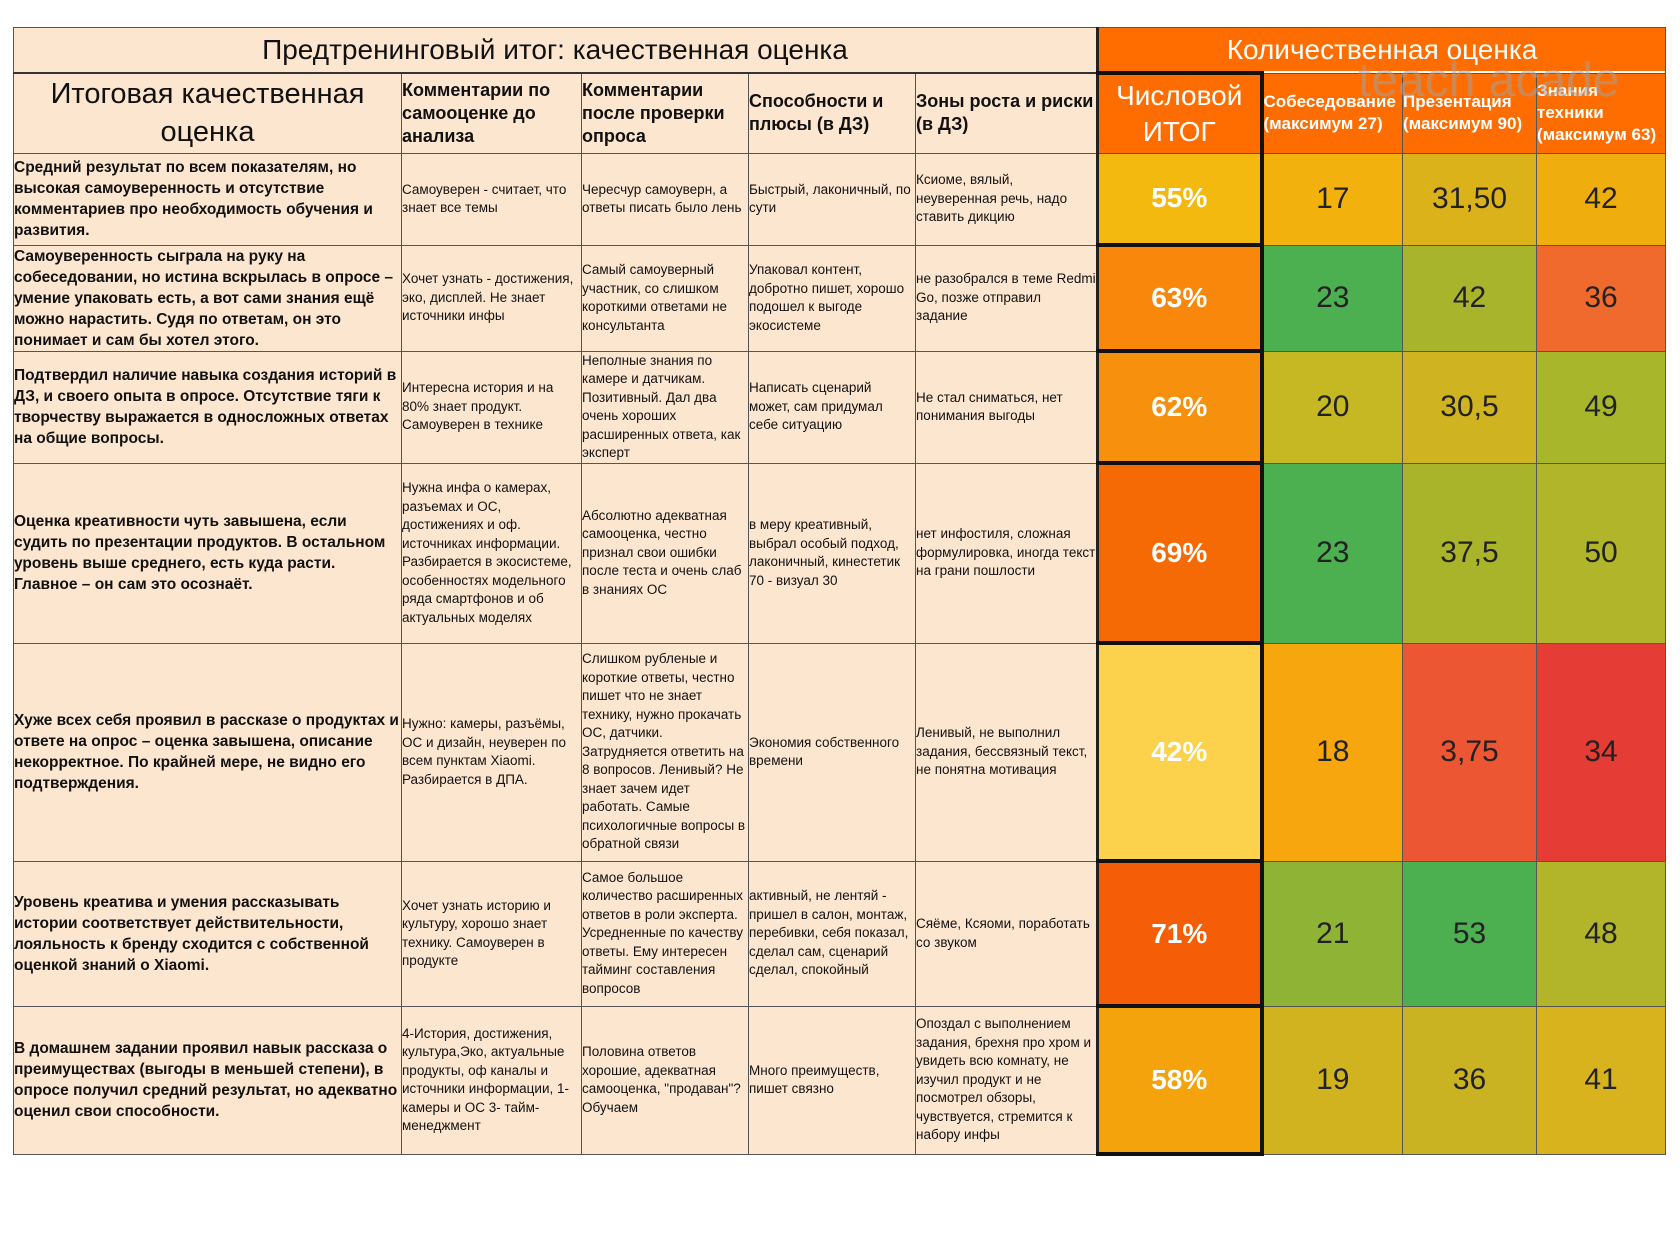 This screenshot has width=1680, height=1243. Describe the element at coordinates (1180, 112) in the screenshot. I see `col-header-numeric: Числовой ИТОГ` at that location.